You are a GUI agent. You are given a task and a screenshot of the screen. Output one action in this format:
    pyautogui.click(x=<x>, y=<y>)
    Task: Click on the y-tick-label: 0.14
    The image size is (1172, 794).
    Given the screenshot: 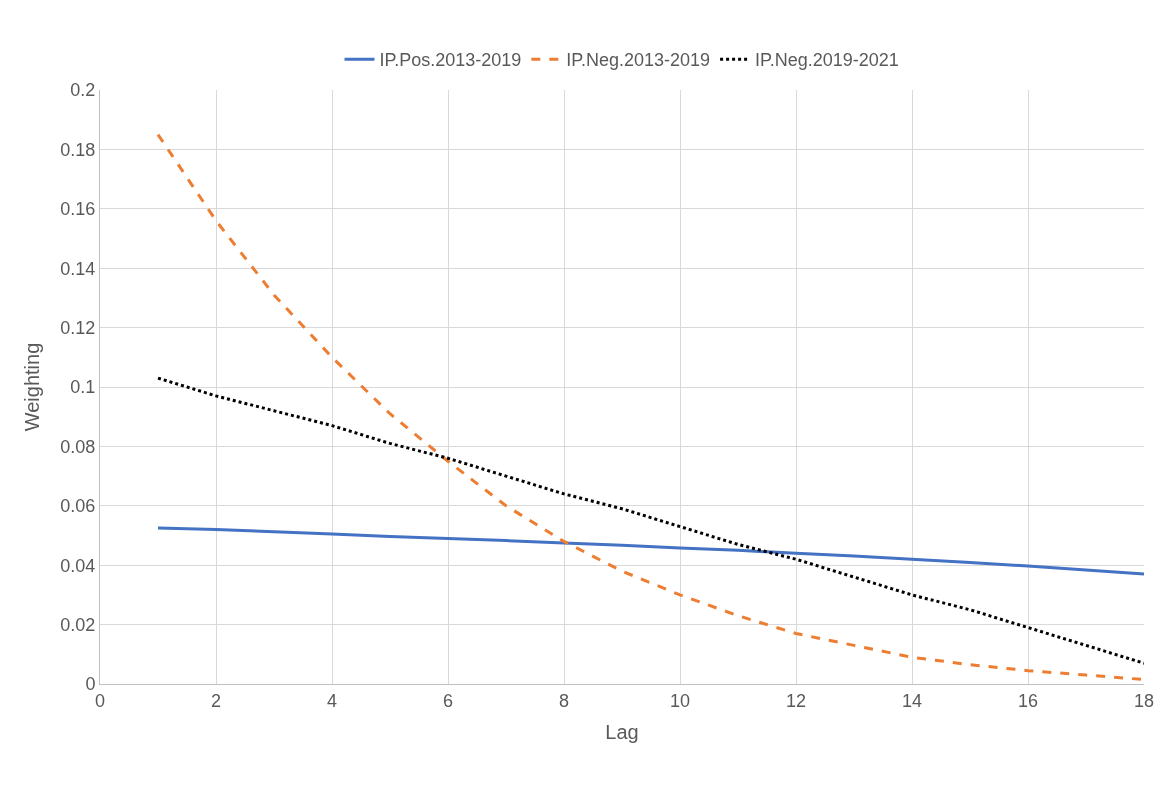 What is the action you would take?
    pyautogui.click(x=78, y=268)
    